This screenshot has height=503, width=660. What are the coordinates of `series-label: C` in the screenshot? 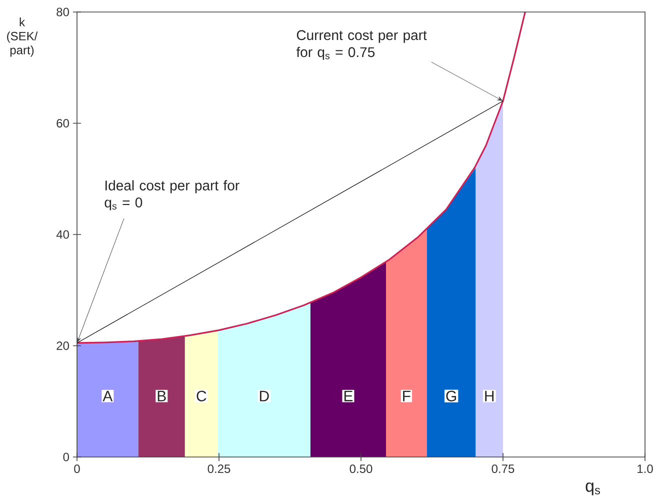 It's located at (201, 396).